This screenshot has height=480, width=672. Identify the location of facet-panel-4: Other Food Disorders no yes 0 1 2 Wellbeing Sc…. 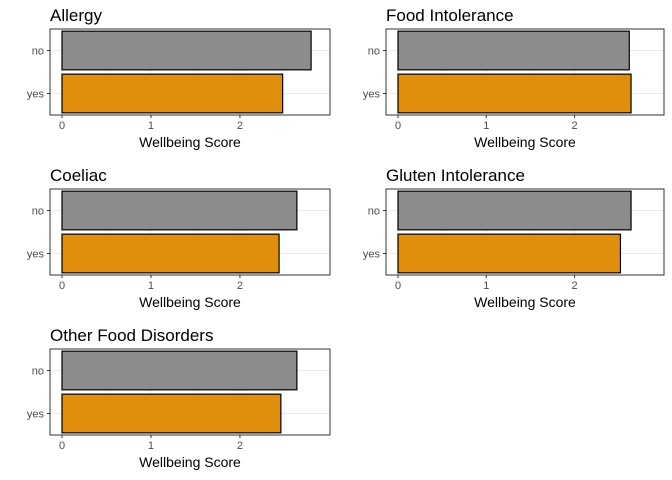
(179, 398).